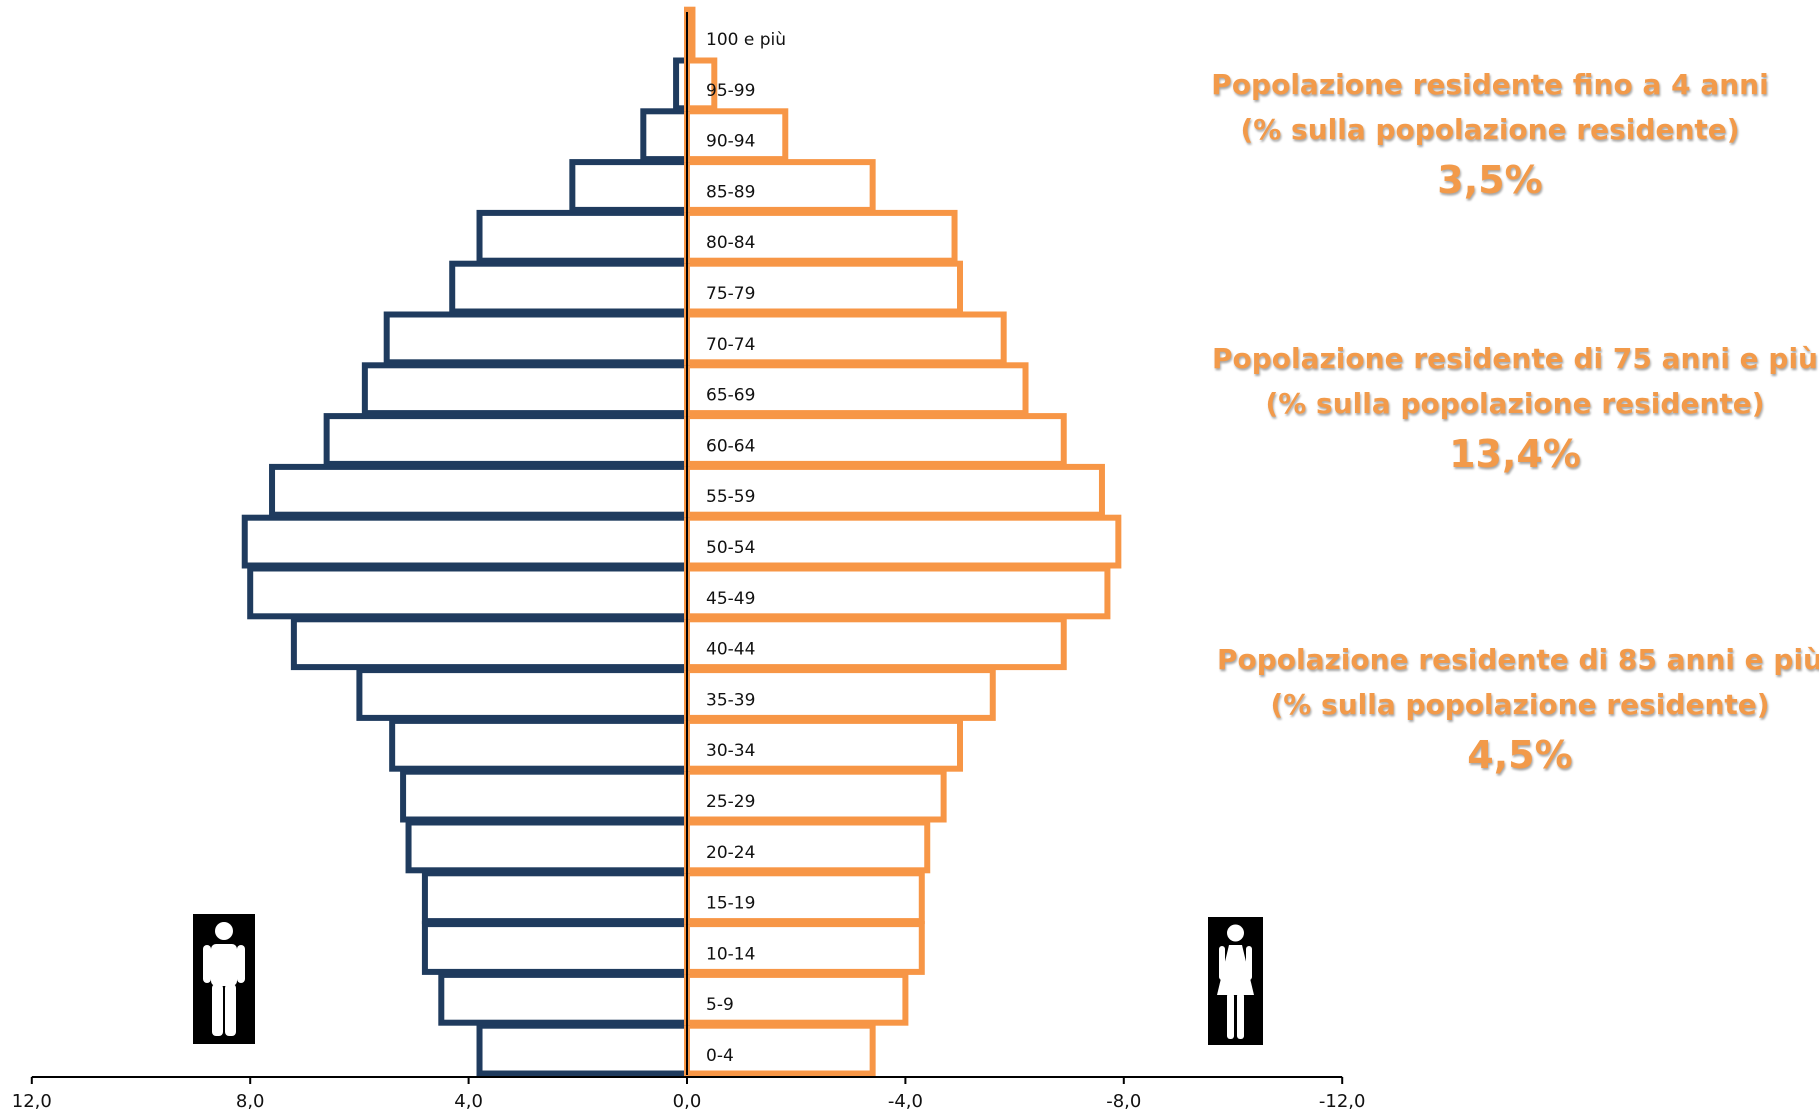 The width and height of the screenshot is (1819, 1114). Describe the element at coordinates (730, 446) in the screenshot. I see `age-label-60-64: 60-64` at that location.